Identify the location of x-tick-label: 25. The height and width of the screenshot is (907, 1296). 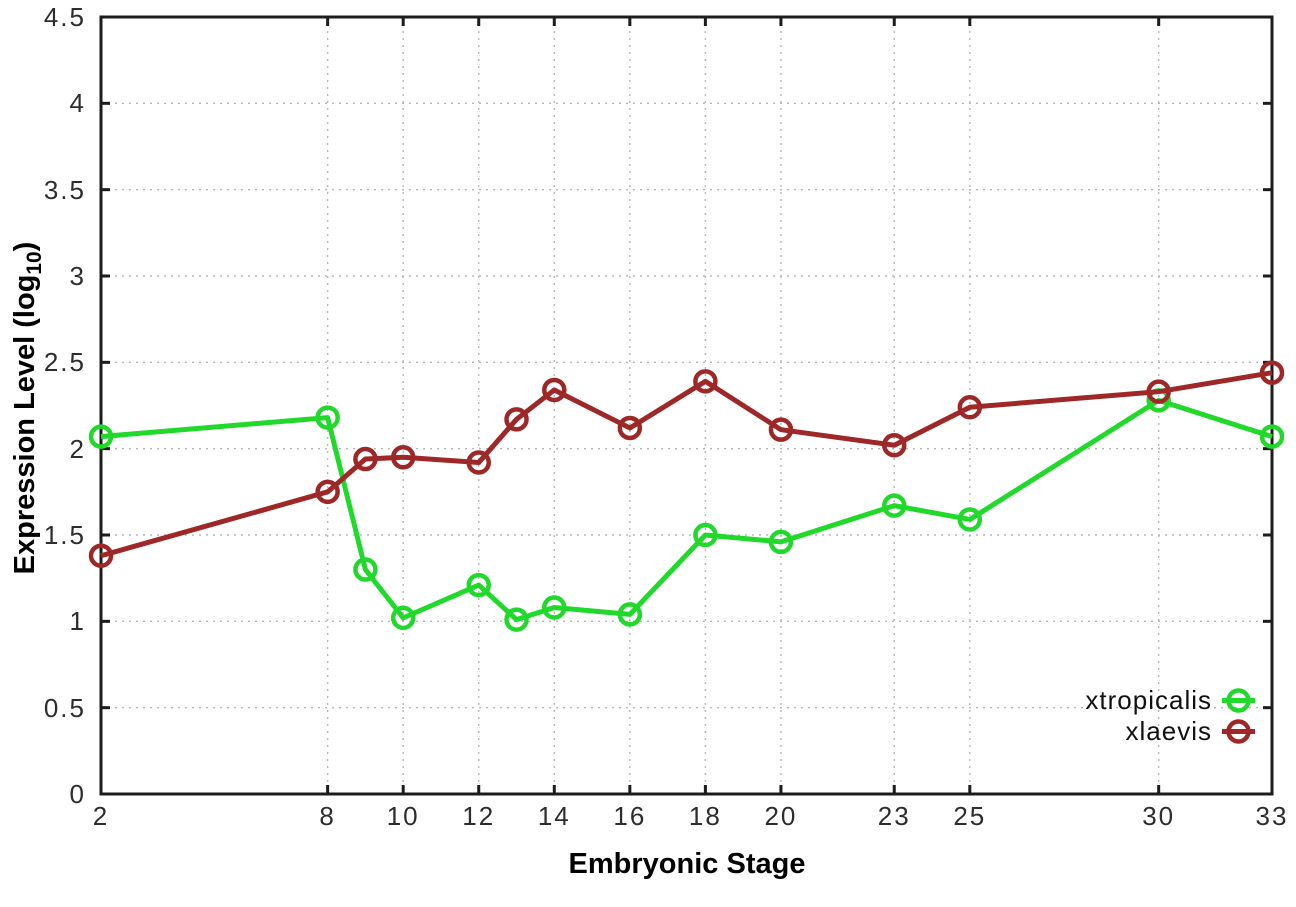
(970, 816).